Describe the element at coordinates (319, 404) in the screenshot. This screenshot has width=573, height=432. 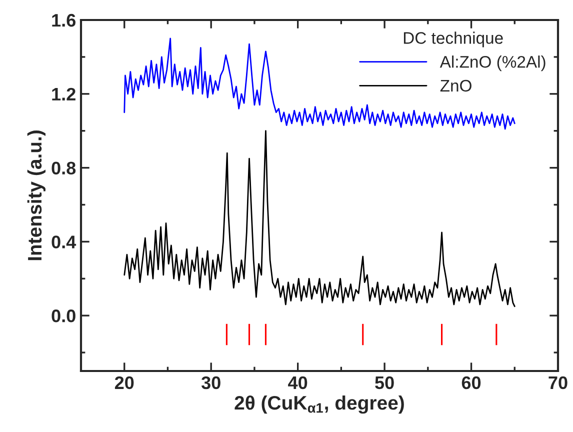
I see `x-axis-title: 2θ (CuK$_{α1}$, degree)` at that location.